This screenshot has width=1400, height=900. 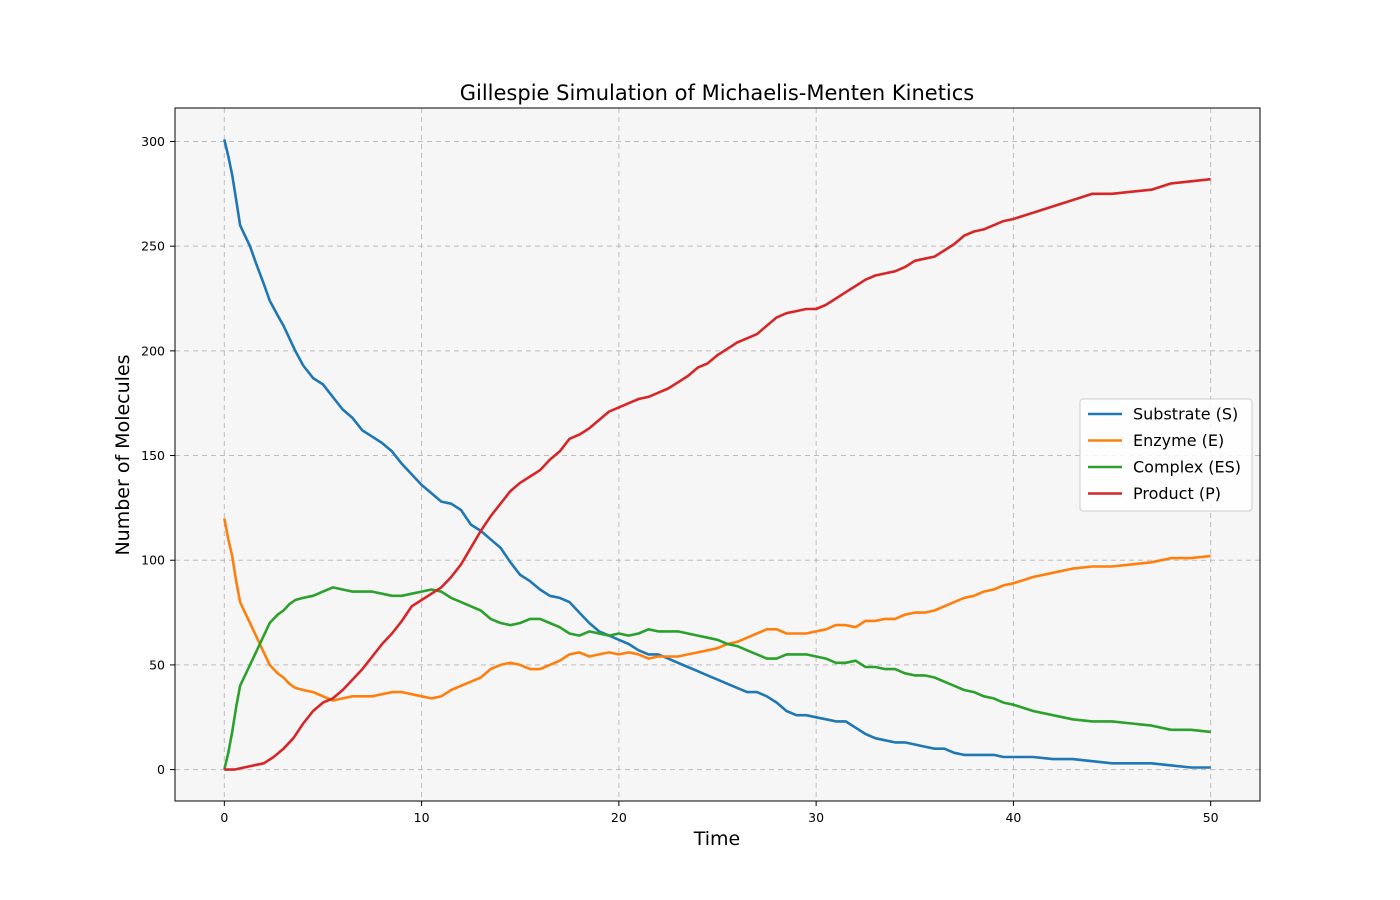 I want to click on y-tick-label: 200, so click(x=153, y=350).